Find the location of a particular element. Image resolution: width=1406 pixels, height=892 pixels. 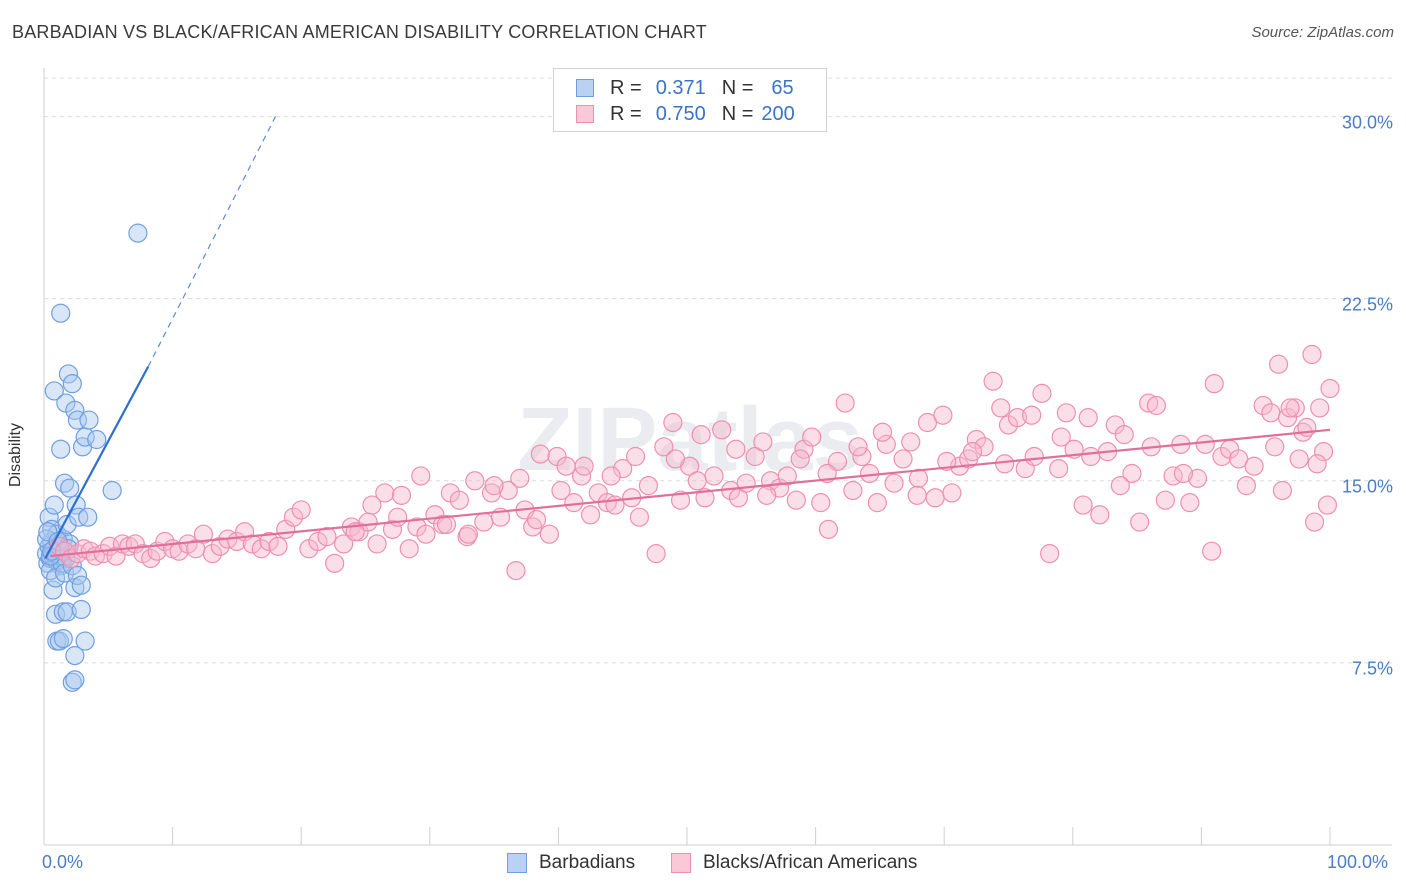

legend-n-value: 65 is located at coordinates (782, 87).